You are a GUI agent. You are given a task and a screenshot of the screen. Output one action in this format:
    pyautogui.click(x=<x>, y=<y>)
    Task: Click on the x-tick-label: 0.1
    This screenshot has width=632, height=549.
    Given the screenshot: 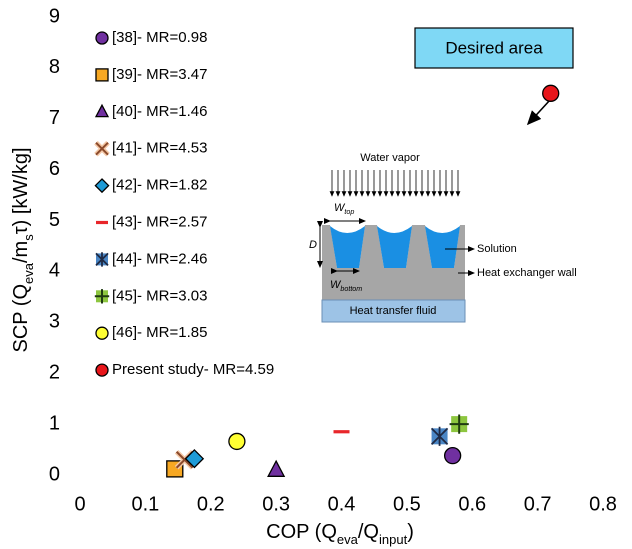 What is the action you would take?
    pyautogui.click(x=145, y=504)
    